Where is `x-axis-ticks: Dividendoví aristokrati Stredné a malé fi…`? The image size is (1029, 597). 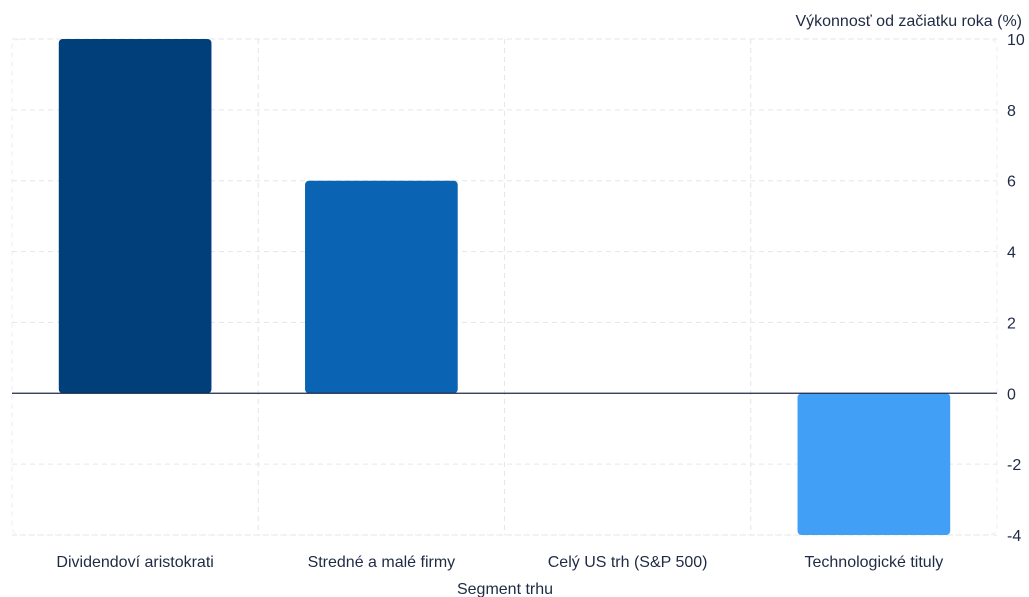 x-axis-ticks: Dividendoví aristokrati Stredné a malé fi… is located at coordinates (499, 562).